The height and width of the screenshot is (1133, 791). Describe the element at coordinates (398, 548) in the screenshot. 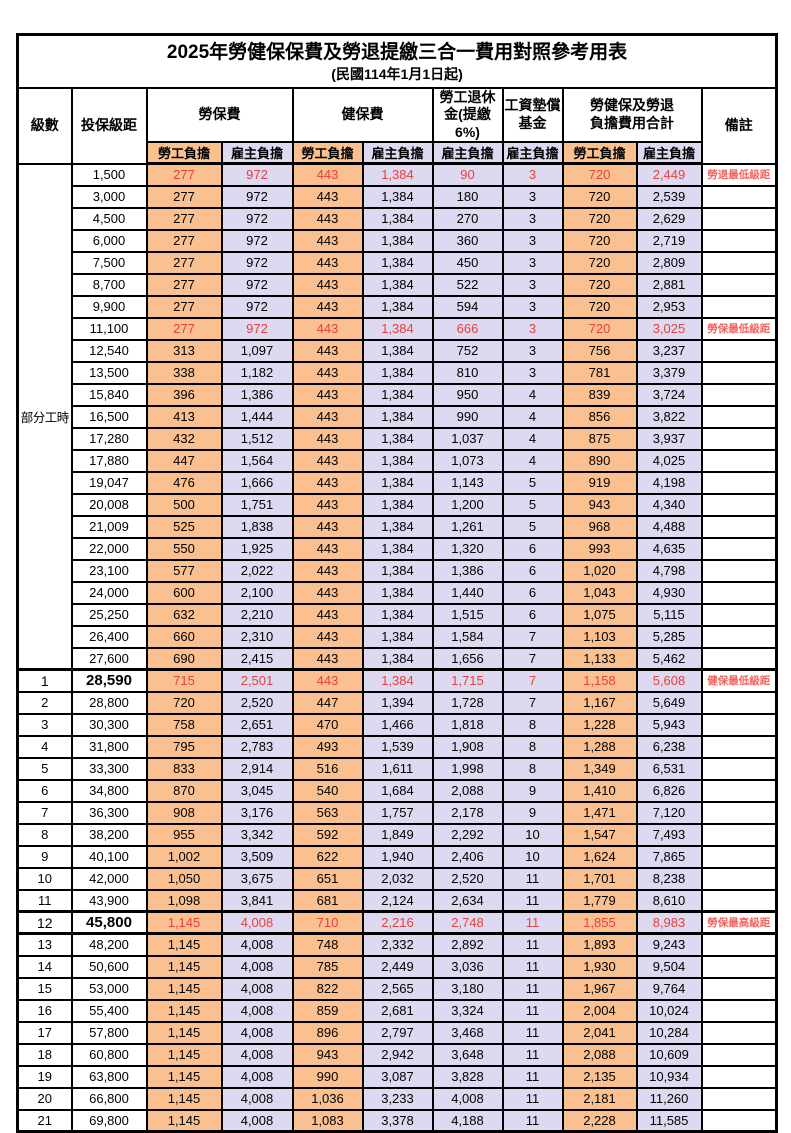

I see `table-row: 22,000 550 1,925 443 1,384 1,320 6 993 4,635` at that location.